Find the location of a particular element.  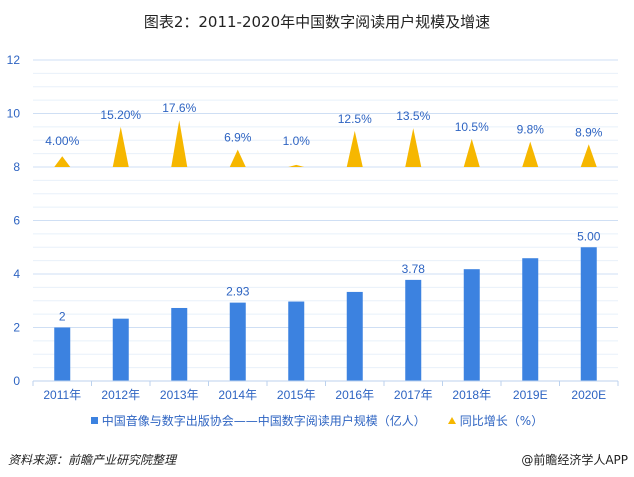

y-axis: 0 2 4 6 8 10 12 is located at coordinates (14, 220).